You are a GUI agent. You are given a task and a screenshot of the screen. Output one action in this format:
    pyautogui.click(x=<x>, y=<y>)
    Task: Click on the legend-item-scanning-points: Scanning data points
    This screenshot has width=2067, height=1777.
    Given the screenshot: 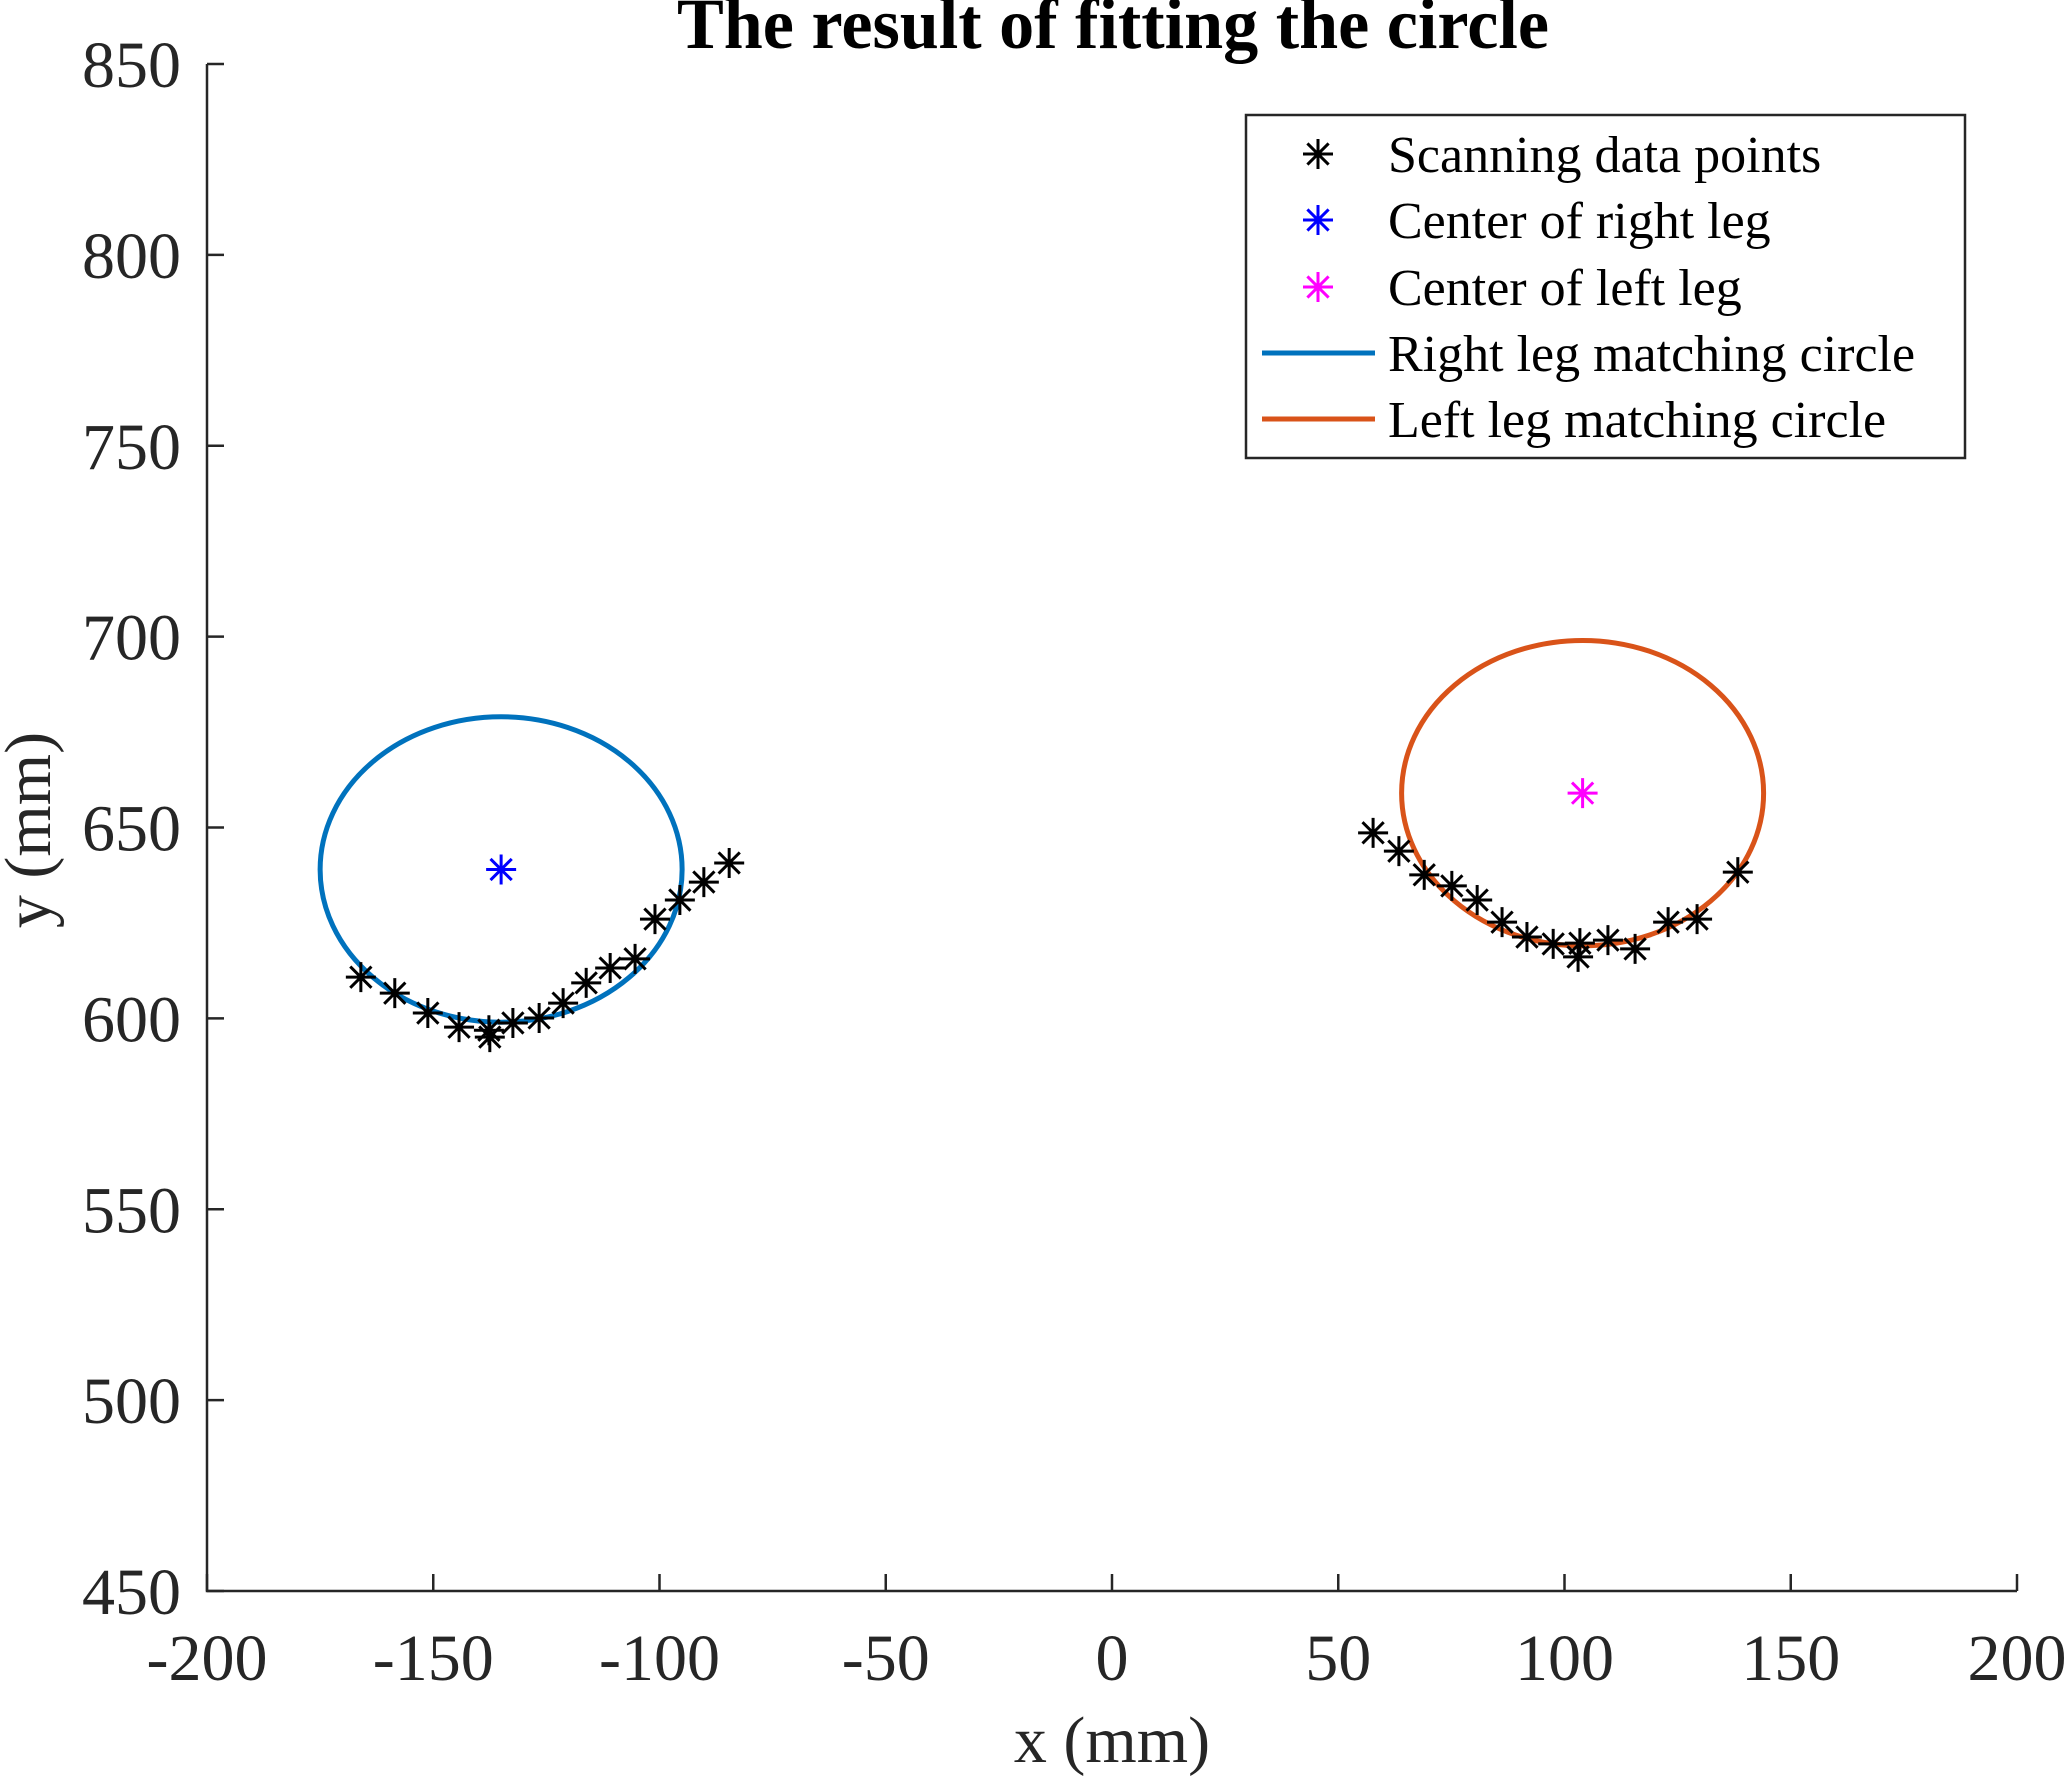 What is the action you would take?
    pyautogui.click(x=1562, y=155)
    